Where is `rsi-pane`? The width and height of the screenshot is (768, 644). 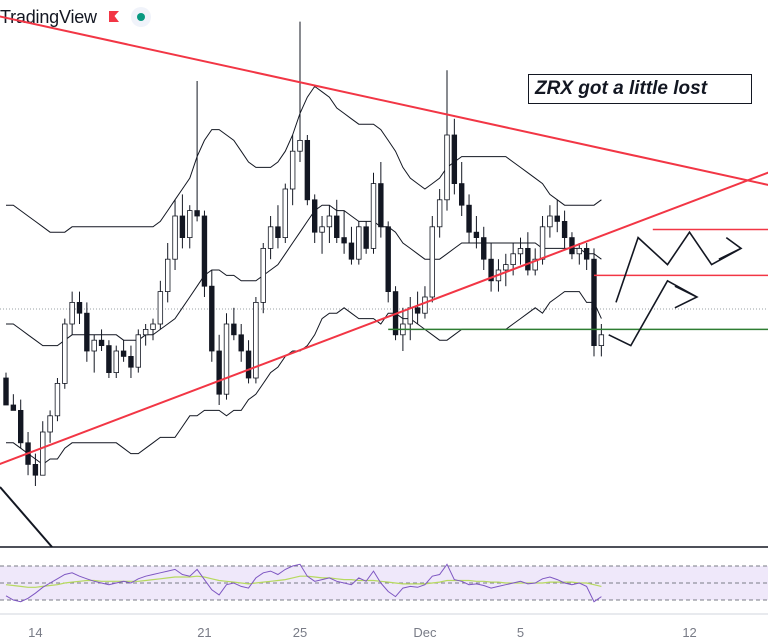 rsi-pane is located at coordinates (384, 583).